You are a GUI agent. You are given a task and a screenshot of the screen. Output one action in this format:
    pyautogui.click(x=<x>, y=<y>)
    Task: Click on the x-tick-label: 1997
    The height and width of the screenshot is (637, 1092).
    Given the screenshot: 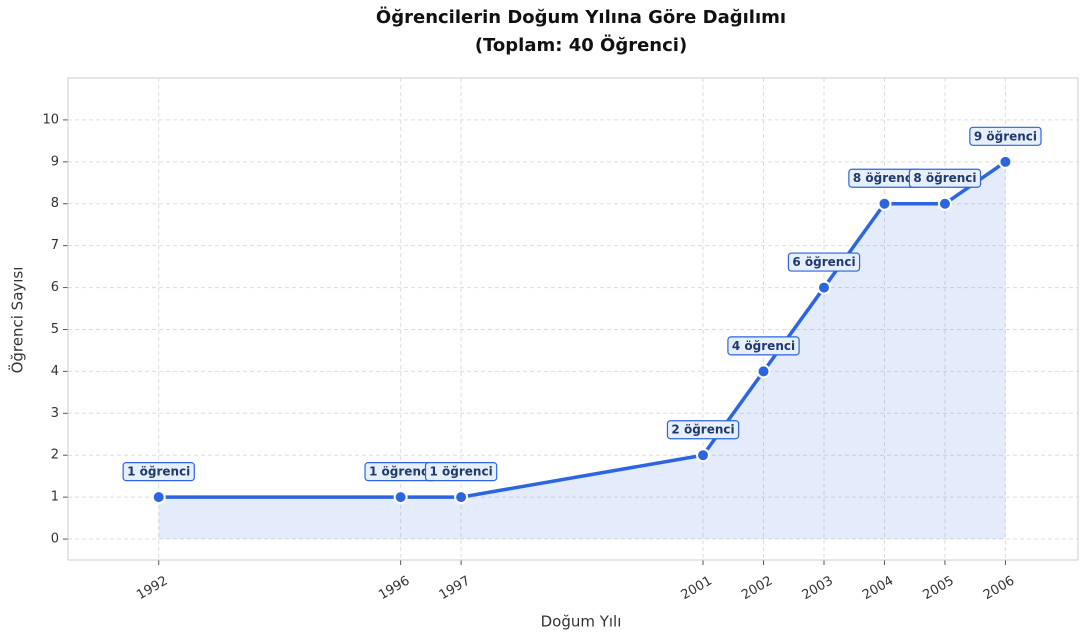 What is the action you would take?
    pyautogui.click(x=455, y=589)
    